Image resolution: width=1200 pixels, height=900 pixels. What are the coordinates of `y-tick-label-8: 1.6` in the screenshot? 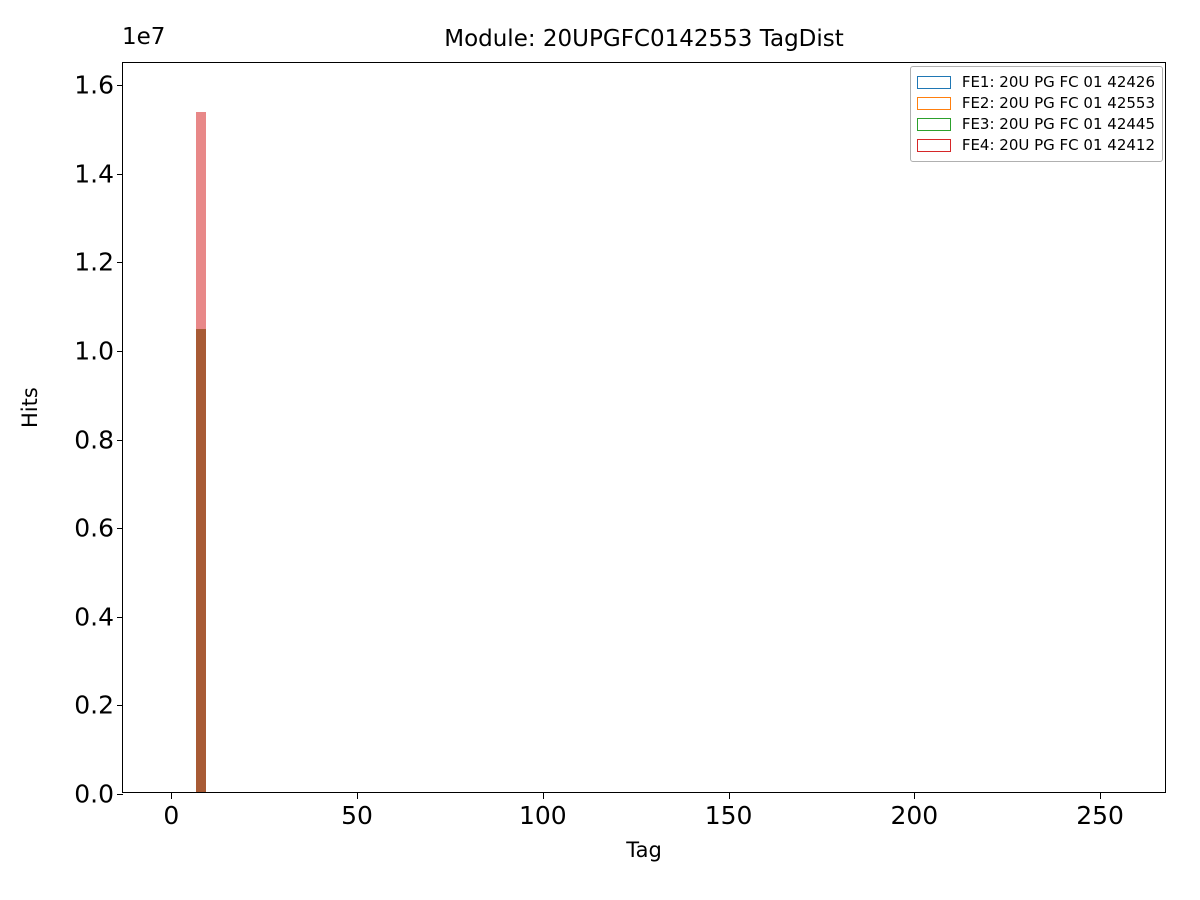 It's located at (94, 85).